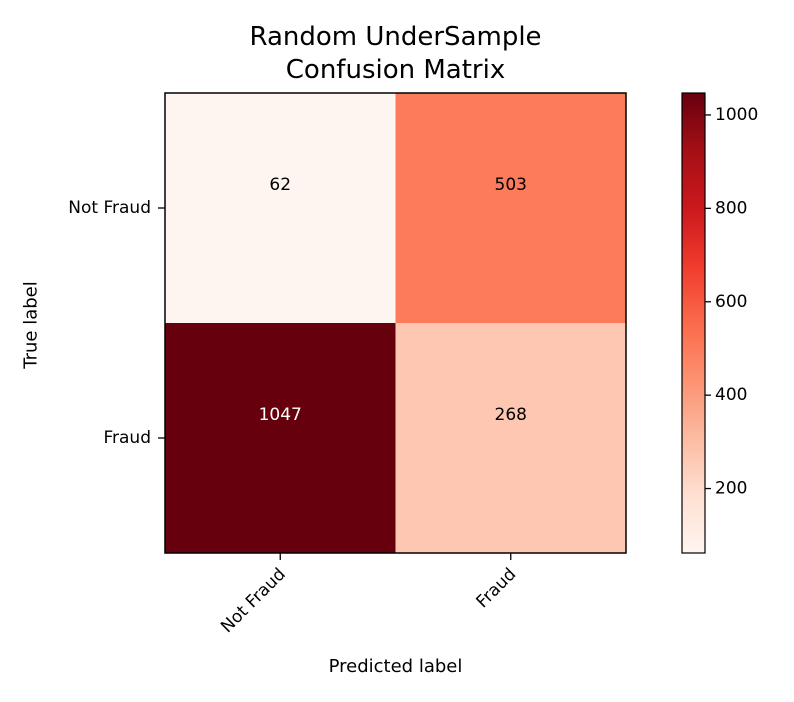 The width and height of the screenshot is (794, 702). I want to click on heatmap-cell-labels: 62 503 1047 268, so click(393, 300).